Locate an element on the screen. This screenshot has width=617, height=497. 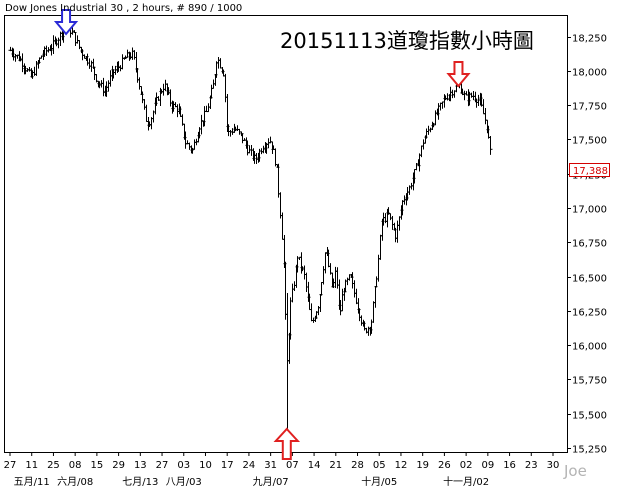
x-tick-label: 23 is located at coordinates (531, 465).